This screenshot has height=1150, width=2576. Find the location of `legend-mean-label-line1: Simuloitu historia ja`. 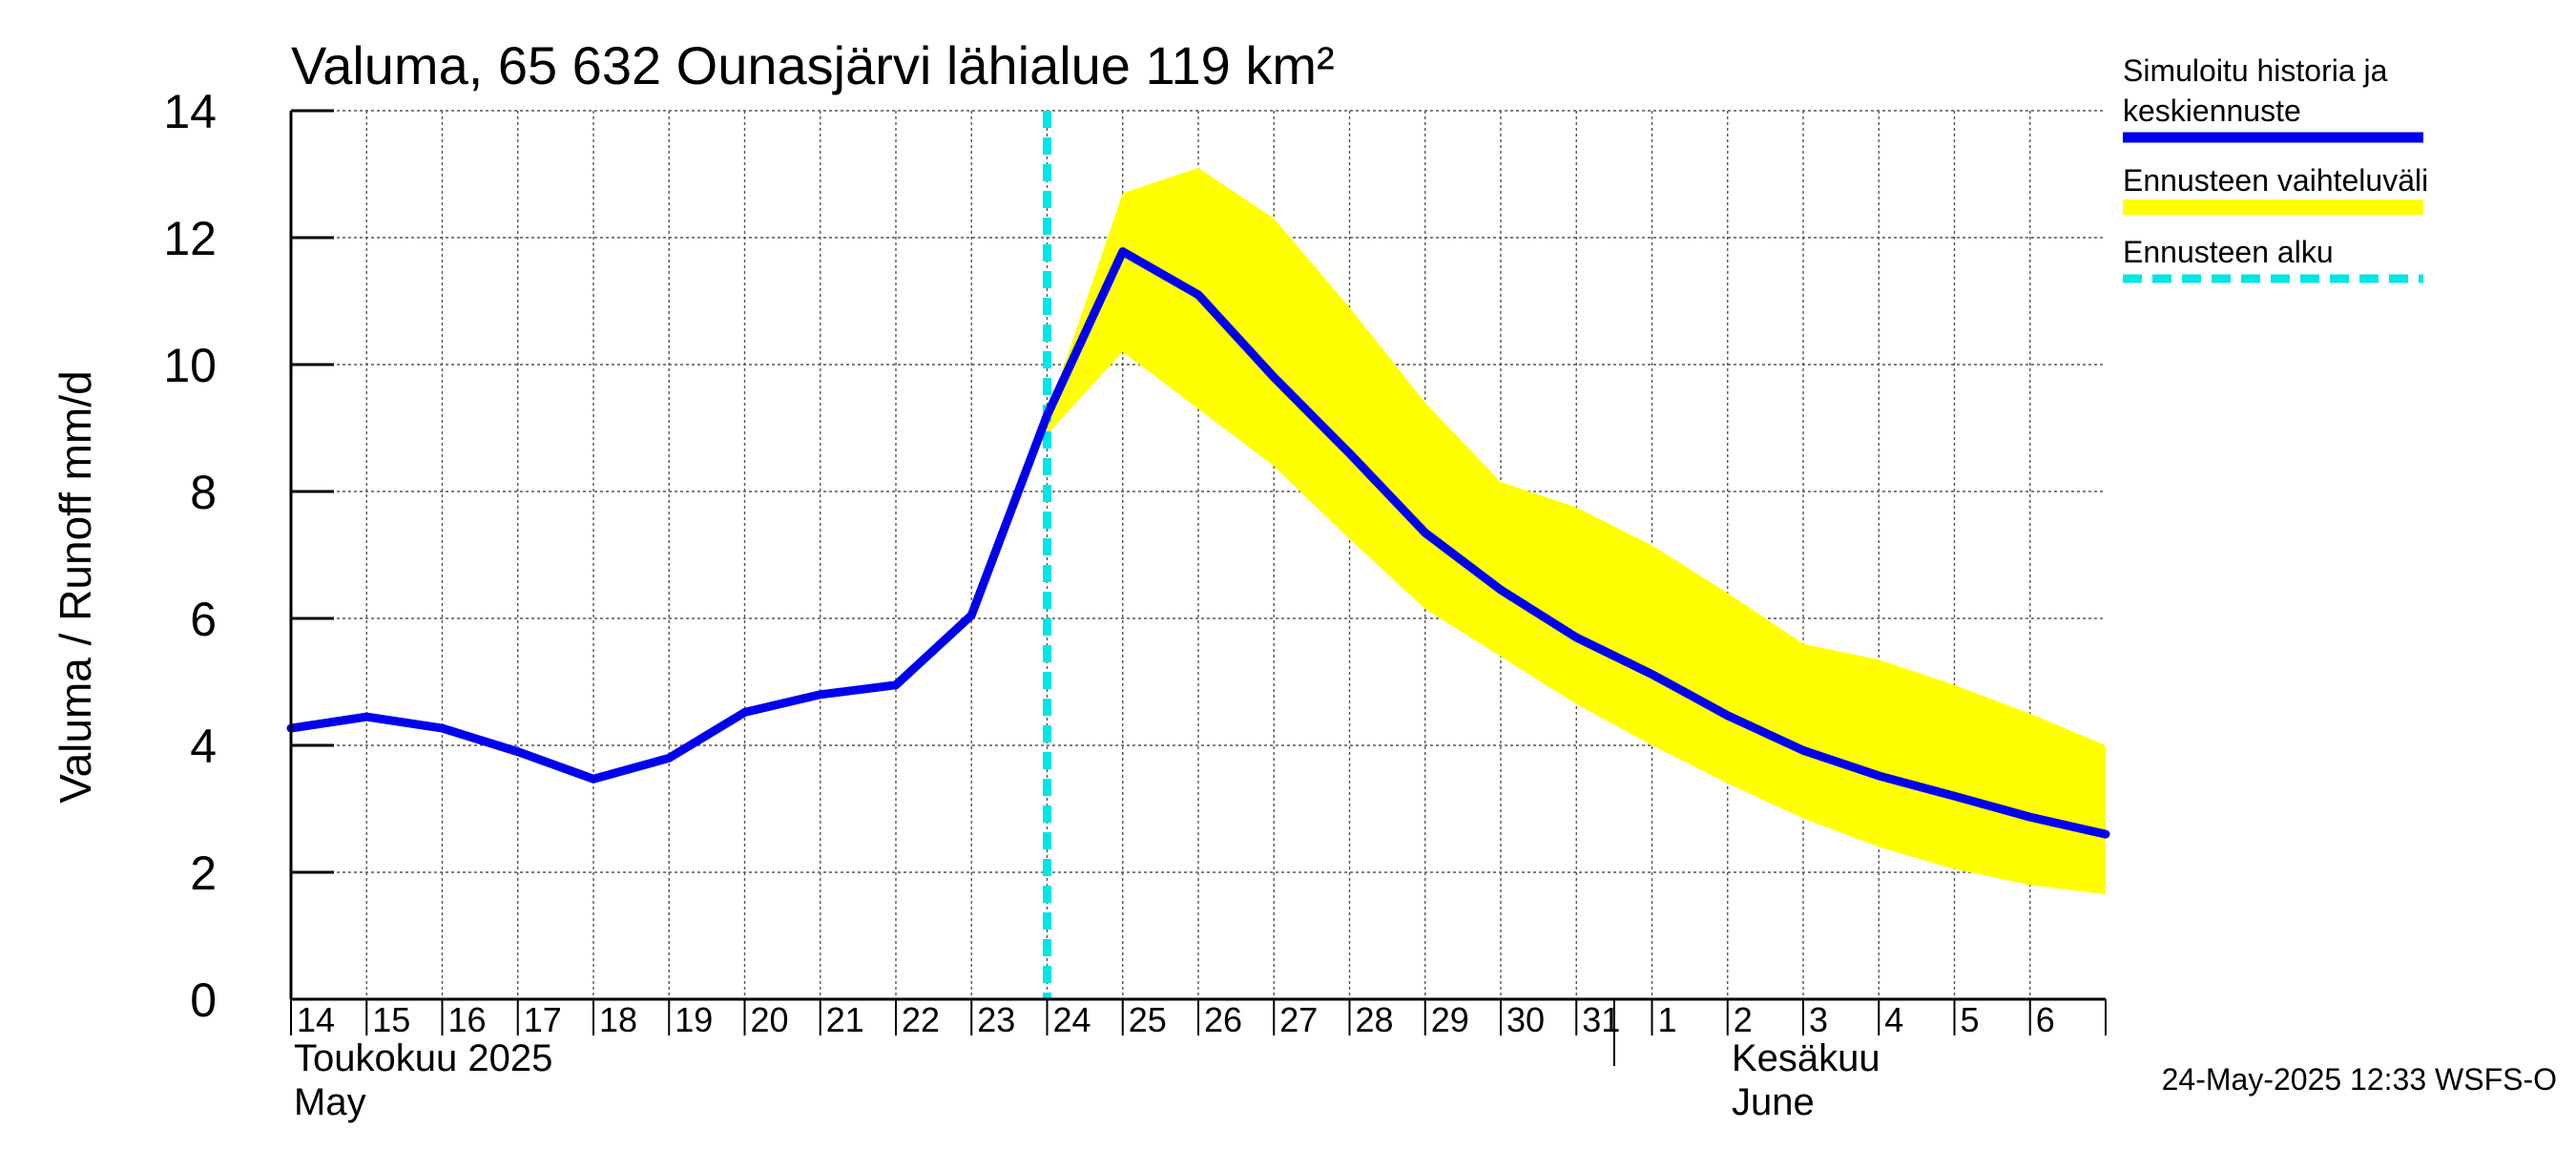

legend-mean-label-line1: Simuloitu historia ja is located at coordinates (2255, 70).